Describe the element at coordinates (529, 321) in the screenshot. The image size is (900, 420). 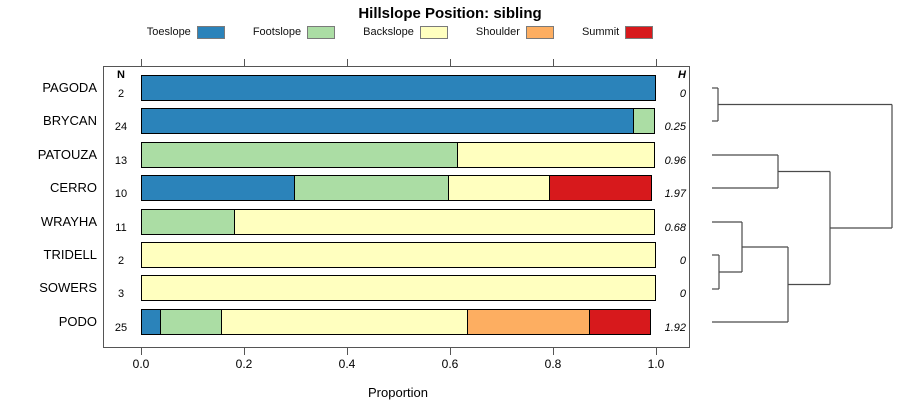
I see `bar-segment-podo-shoulder` at that location.